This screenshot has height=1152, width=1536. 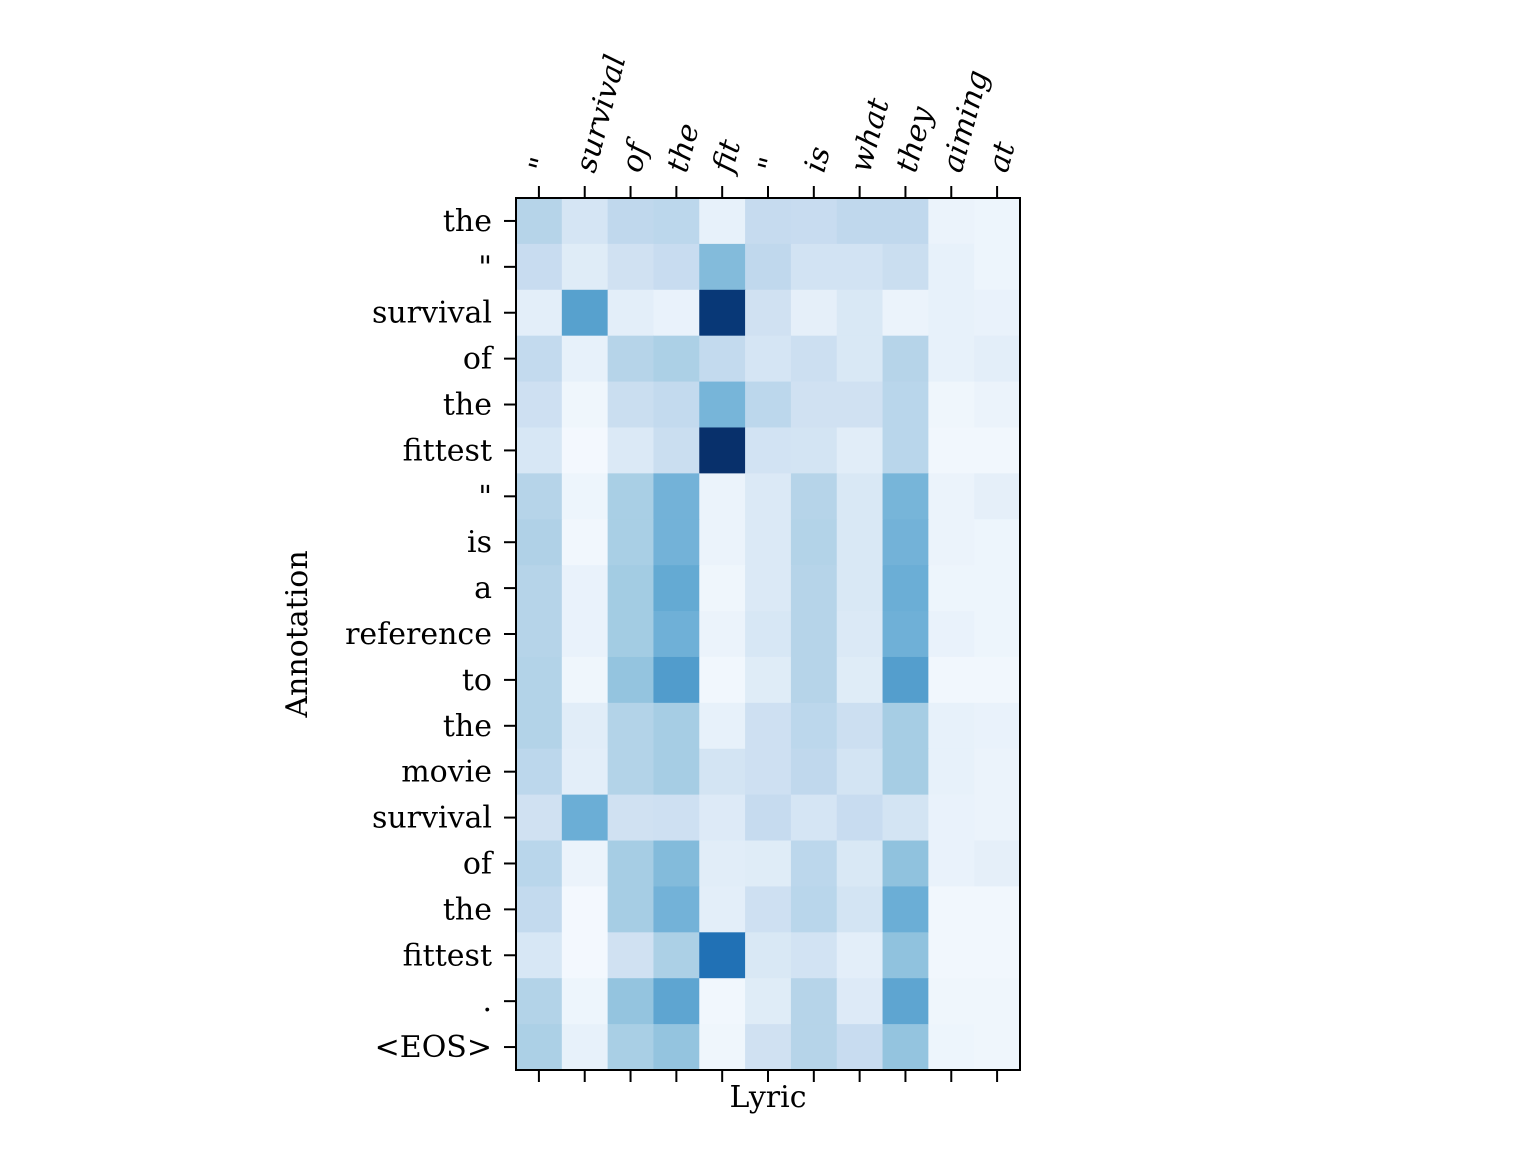 What do you see at coordinates (447, 955) in the screenshot?
I see `y-tick-label: fittest` at bounding box center [447, 955].